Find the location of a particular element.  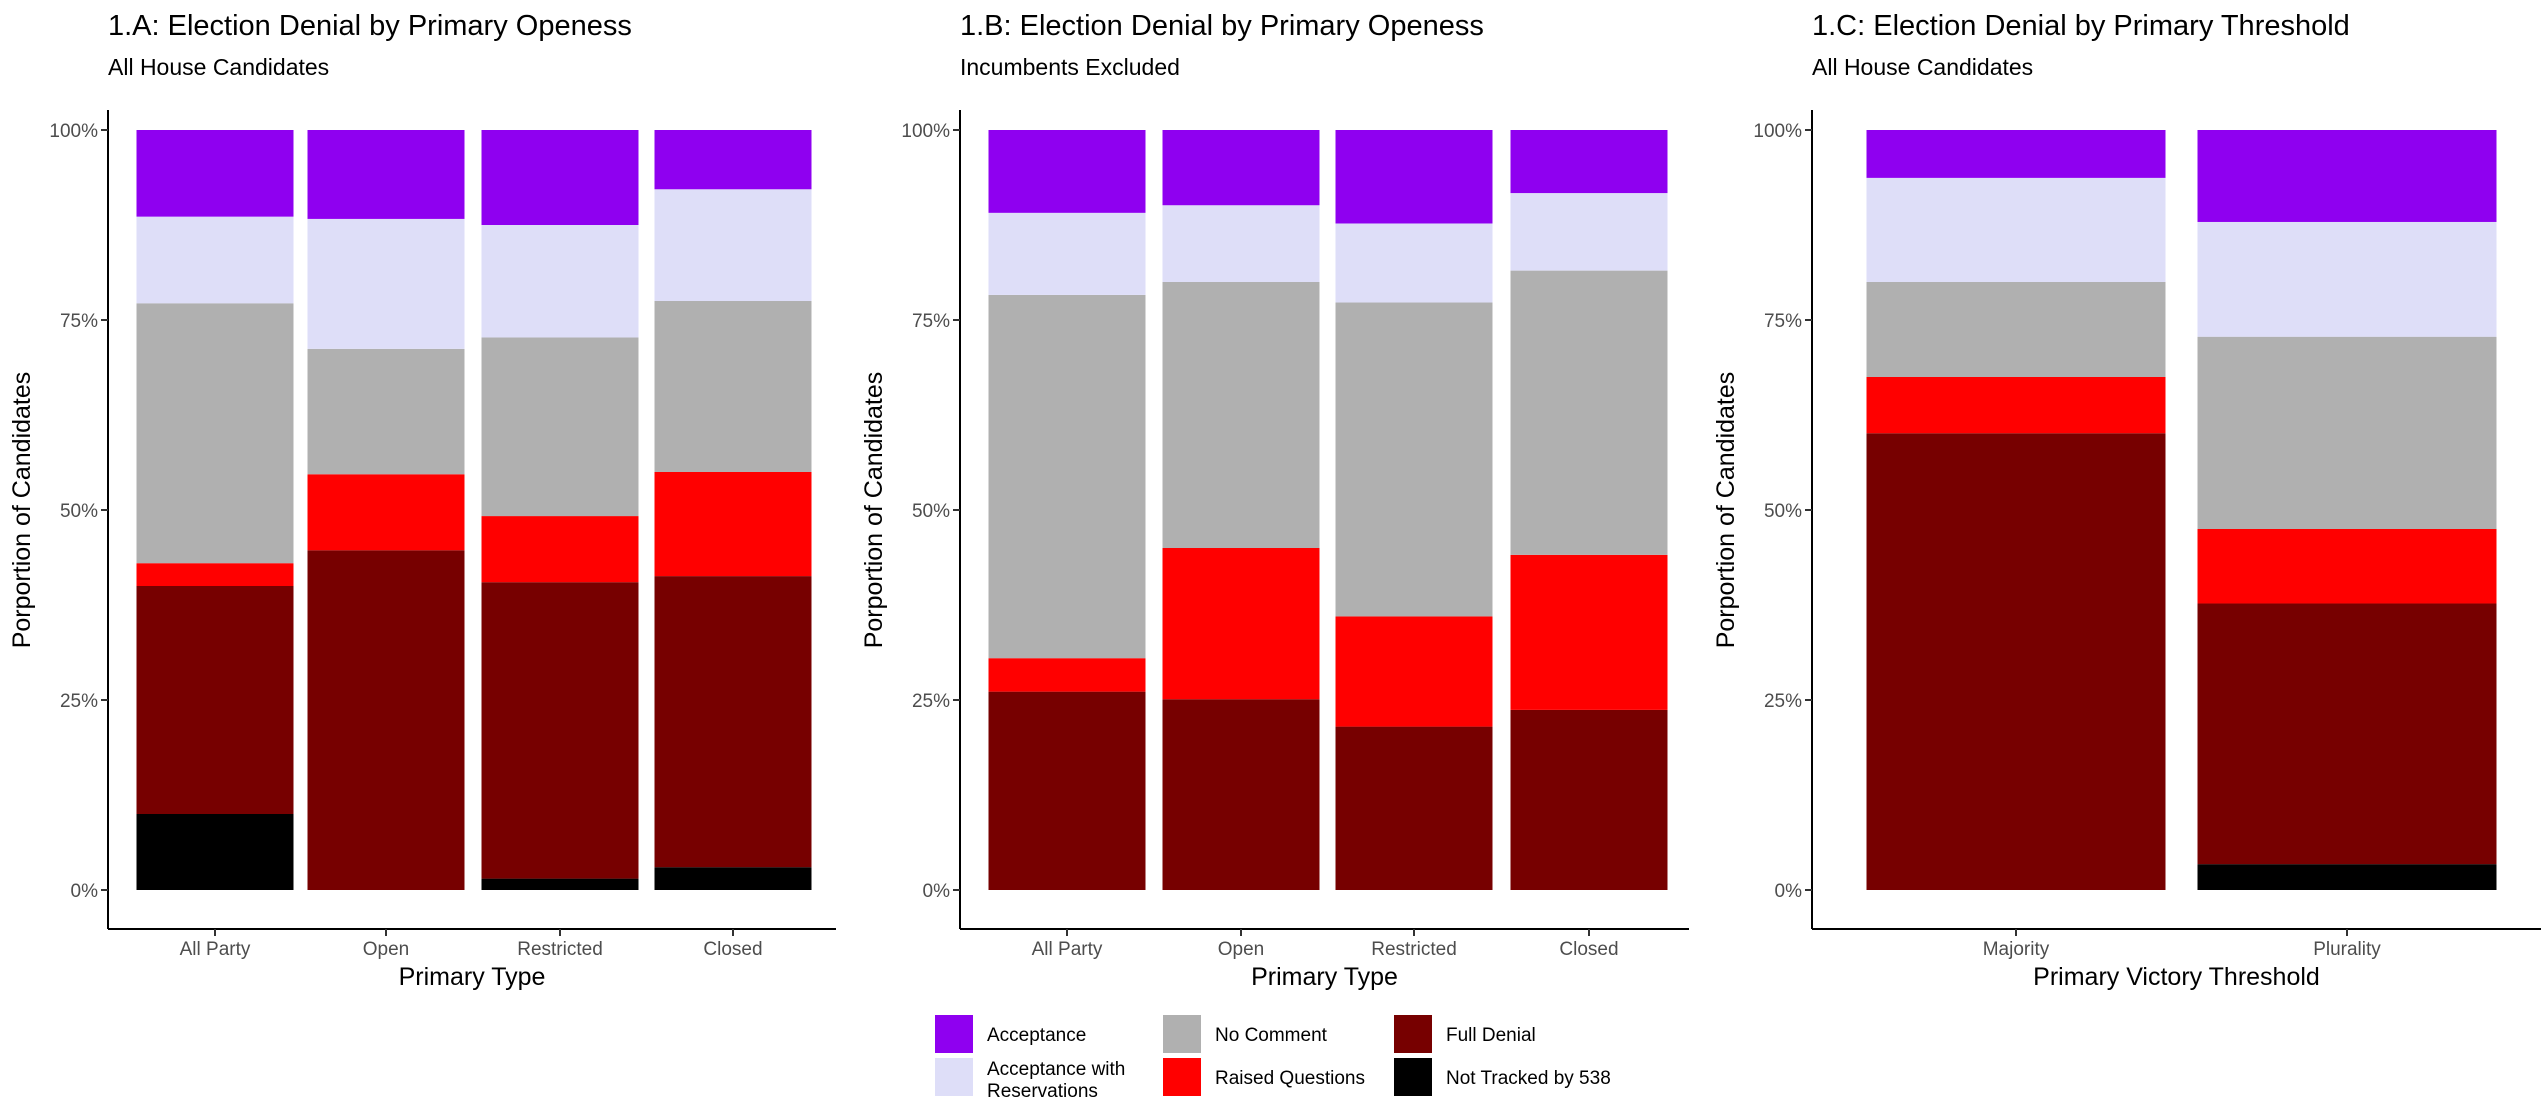

legend-item-full-denial: Full Denial is located at coordinates (1465, 1034).